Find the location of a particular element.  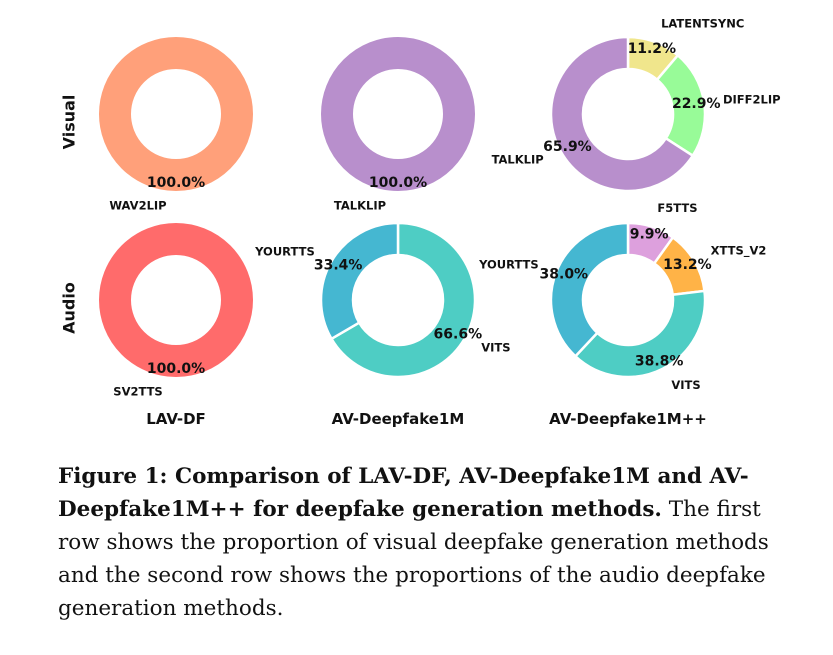

row-title-audio: Audio is located at coordinates (69, 308).